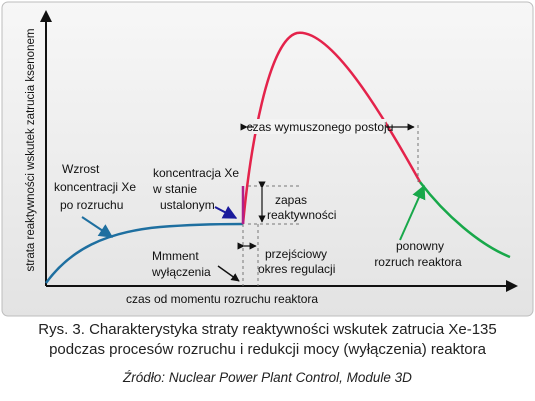 Image resolution: width=535 pixels, height=401 pixels. Describe the element at coordinates (181, 272) in the screenshot. I see `shutdown-label-line2: wyłączenia` at that location.